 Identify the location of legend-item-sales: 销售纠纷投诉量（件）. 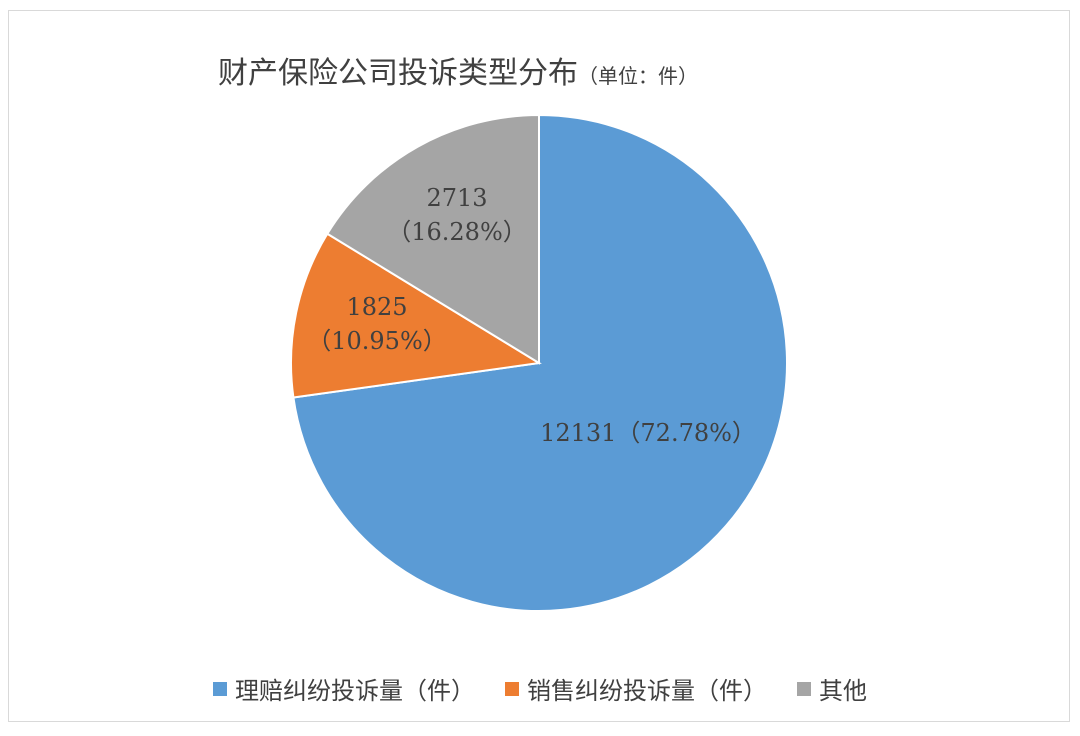
(636, 688).